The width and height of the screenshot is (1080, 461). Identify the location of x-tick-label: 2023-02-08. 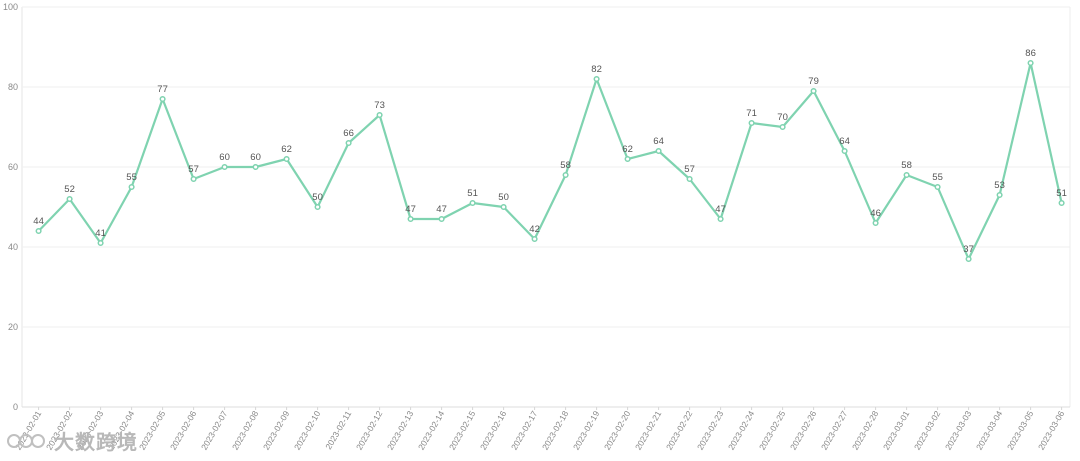
(245, 430).